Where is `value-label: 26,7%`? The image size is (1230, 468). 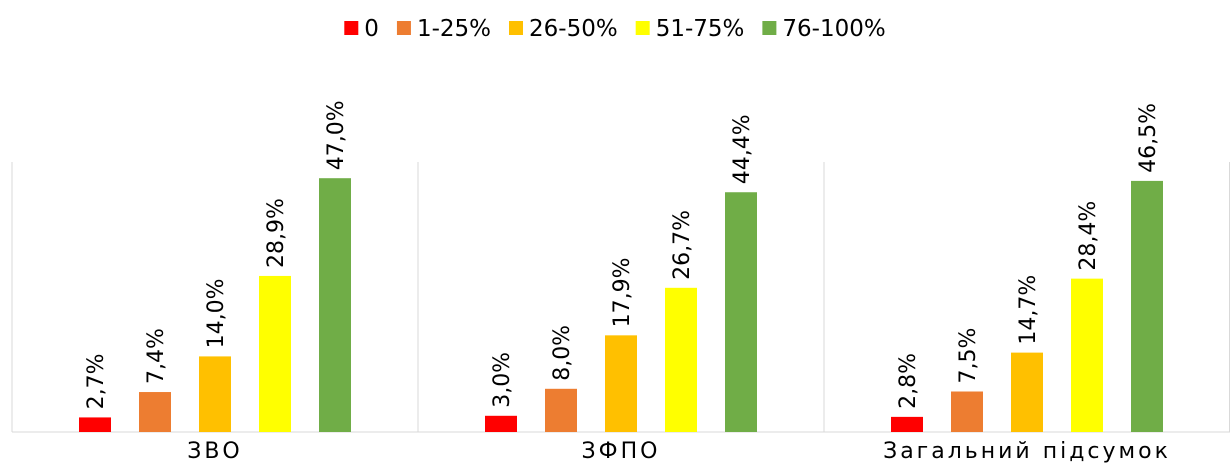 value-label: 26,7% is located at coordinates (682, 245).